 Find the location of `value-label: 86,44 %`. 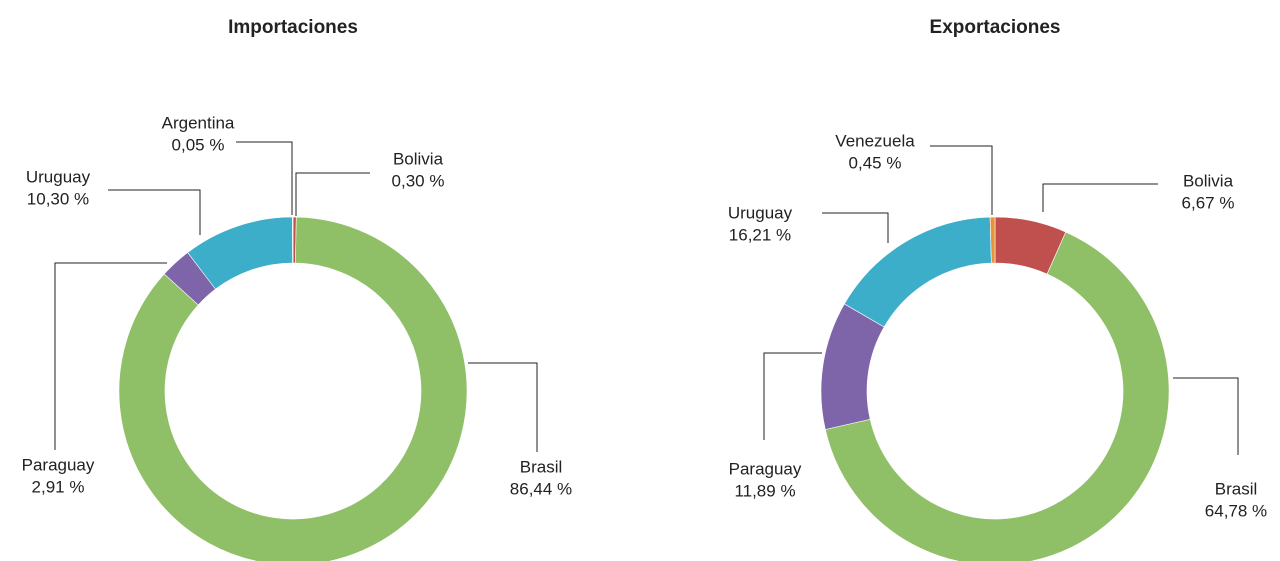

value-label: 86,44 % is located at coordinates (541, 488).